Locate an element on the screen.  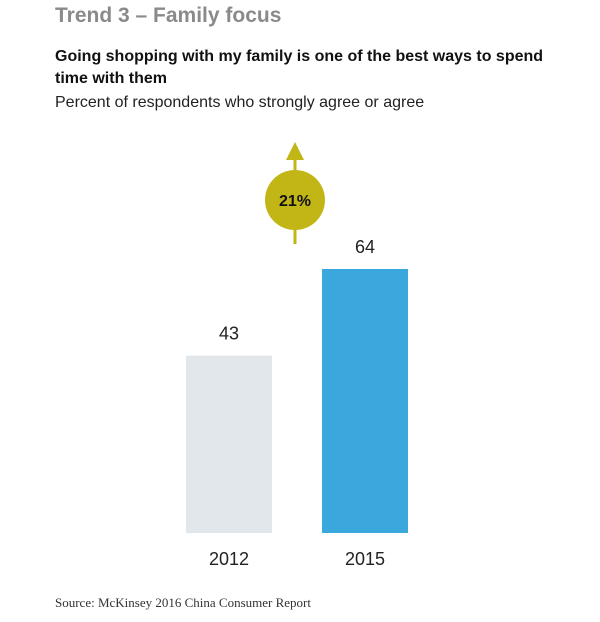
bar-2015 is located at coordinates (365, 401).